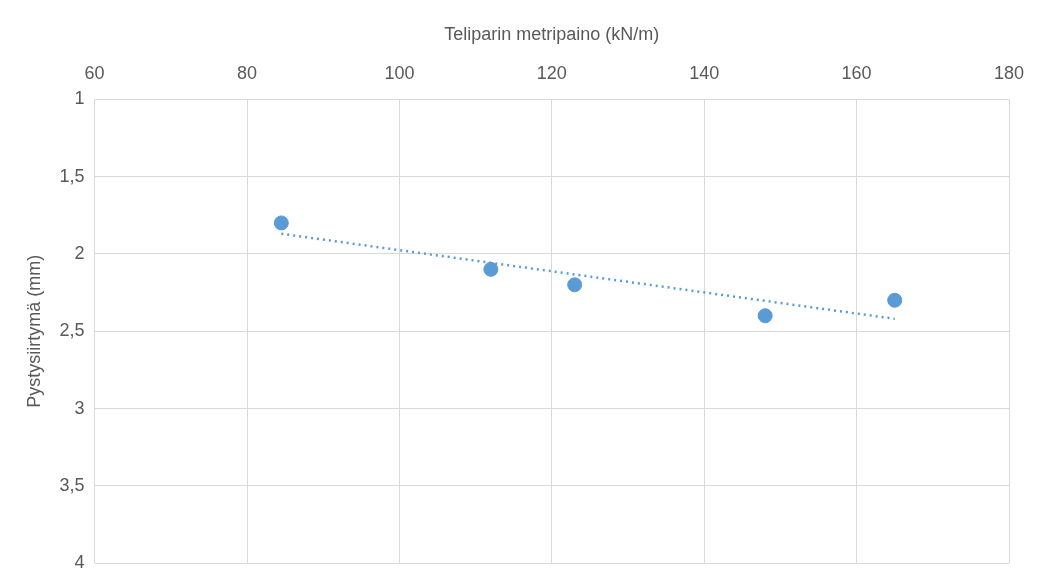  What do you see at coordinates (247, 73) in the screenshot?
I see `x-tick-label: 80` at bounding box center [247, 73].